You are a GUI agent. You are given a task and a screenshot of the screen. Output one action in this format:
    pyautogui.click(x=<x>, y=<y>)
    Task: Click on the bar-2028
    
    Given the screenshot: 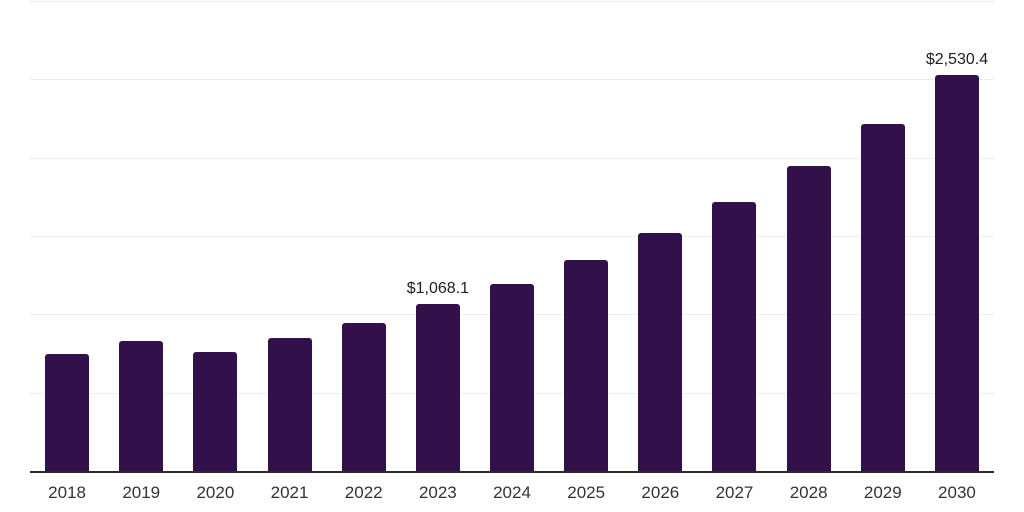 What is the action you would take?
    pyautogui.click(x=808, y=318)
    